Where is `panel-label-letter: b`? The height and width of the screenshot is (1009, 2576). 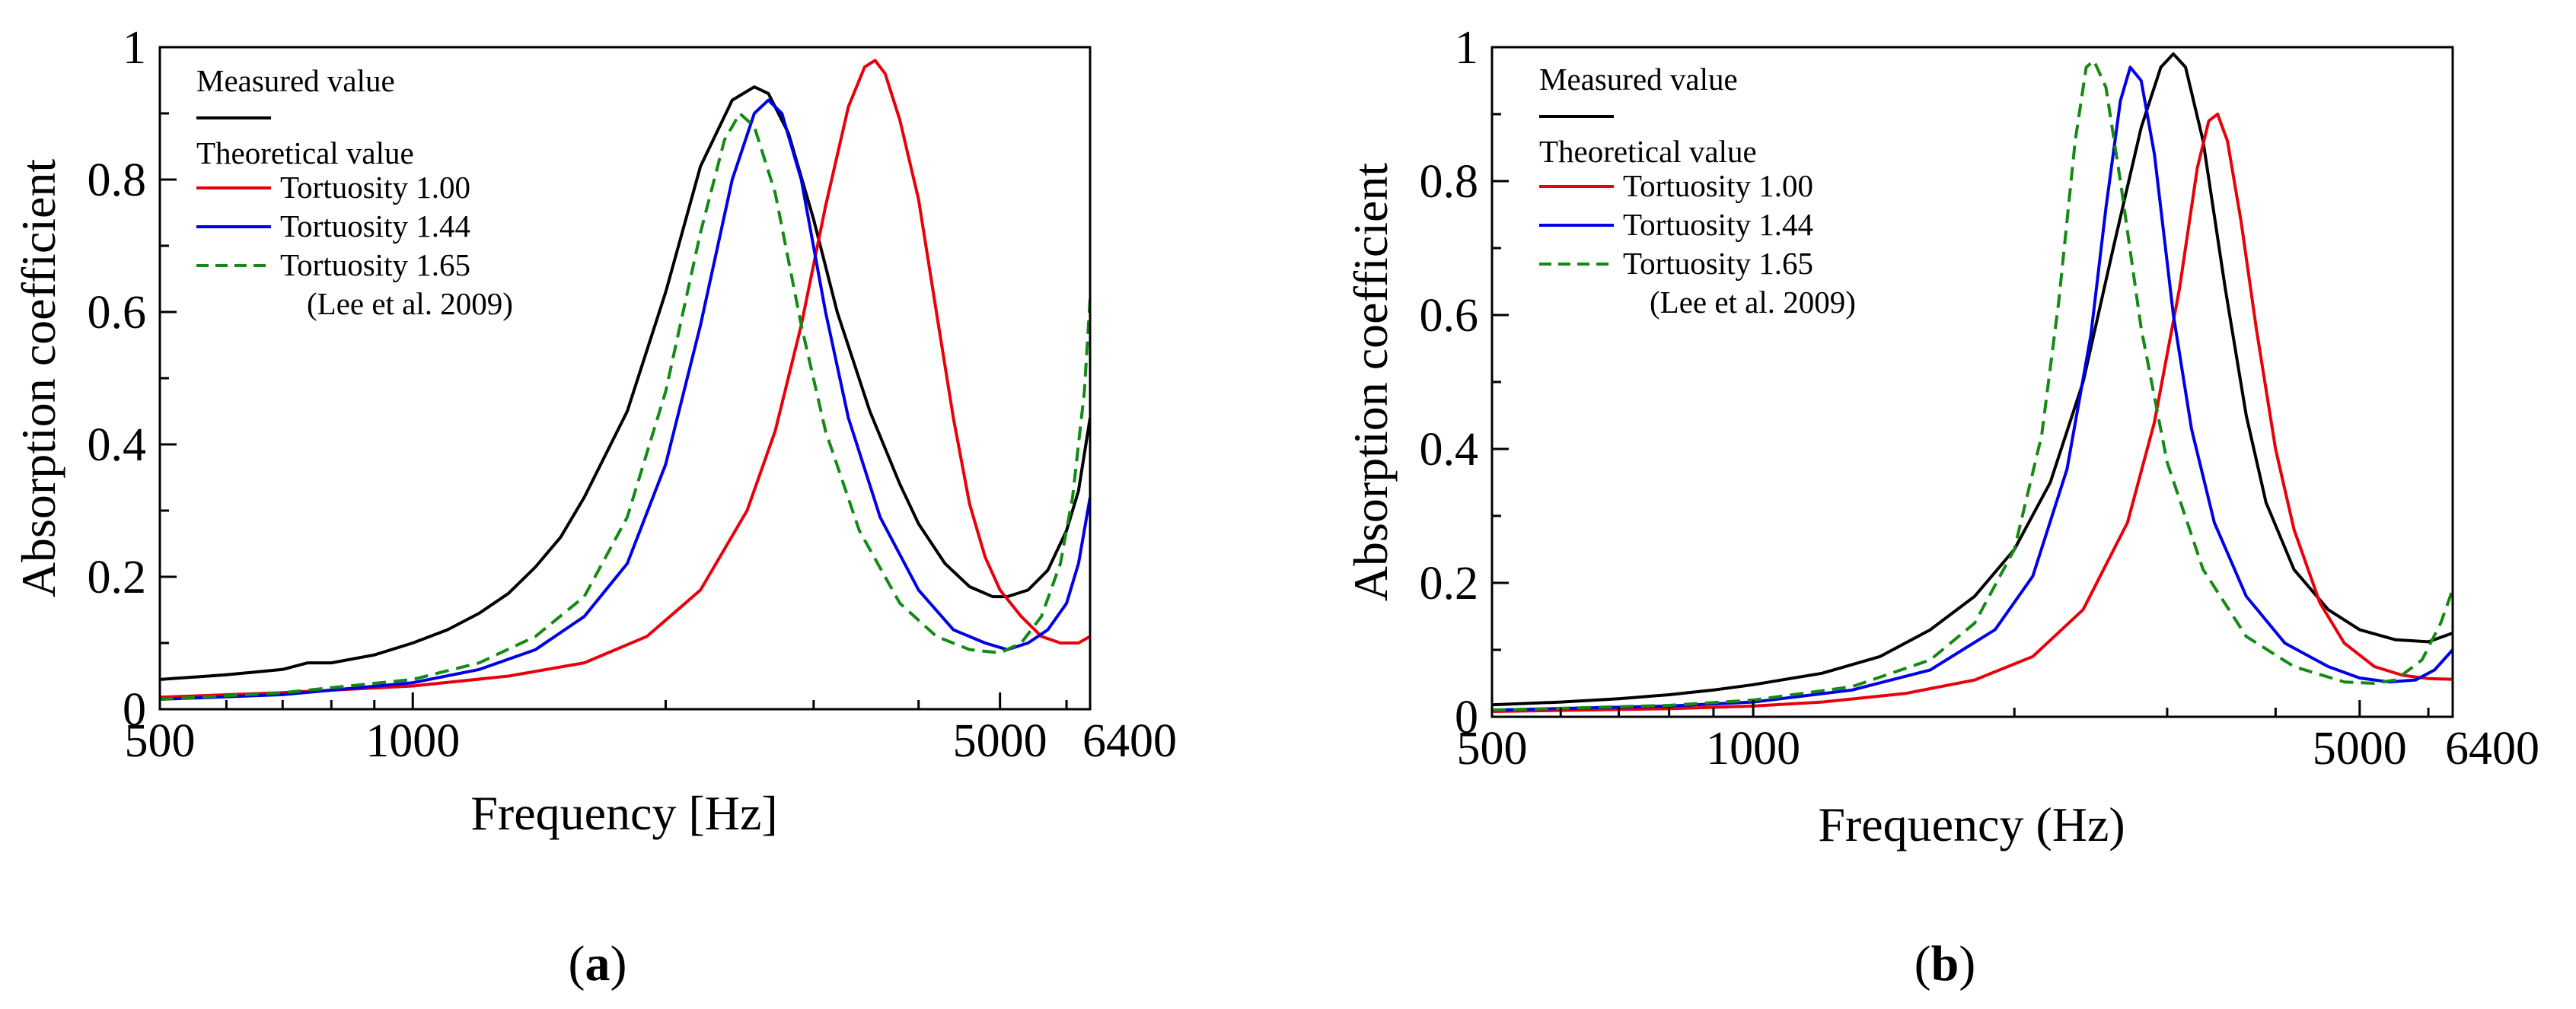
panel-label-letter: b is located at coordinates (1945, 963).